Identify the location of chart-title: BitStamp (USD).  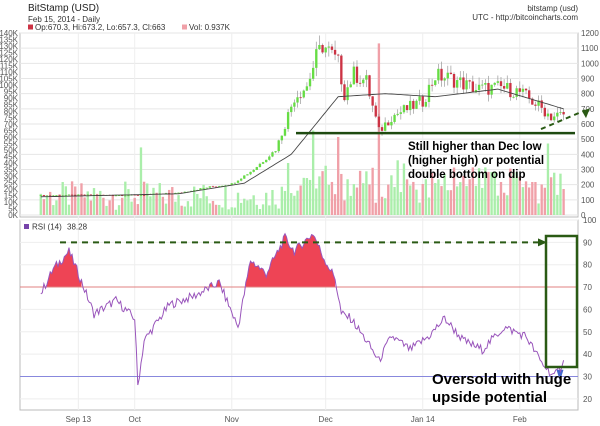
(63, 8).